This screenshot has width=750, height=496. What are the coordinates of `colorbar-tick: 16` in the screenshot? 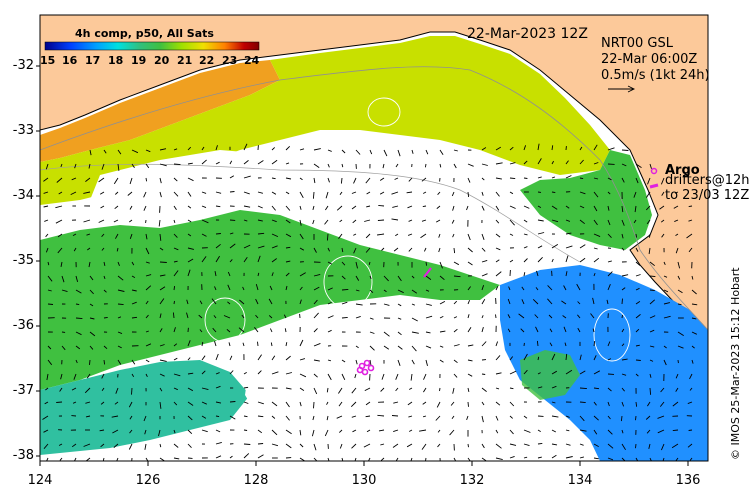 It's located at (70, 60).